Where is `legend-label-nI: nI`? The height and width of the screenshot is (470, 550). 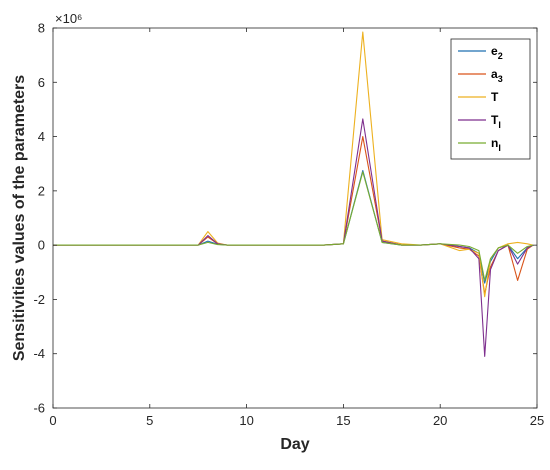 legend-label-nI: nI is located at coordinates (496, 144).